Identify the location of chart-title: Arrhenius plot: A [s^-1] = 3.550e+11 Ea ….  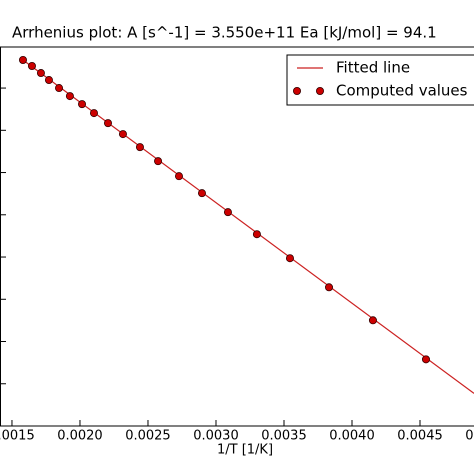
(224, 33).